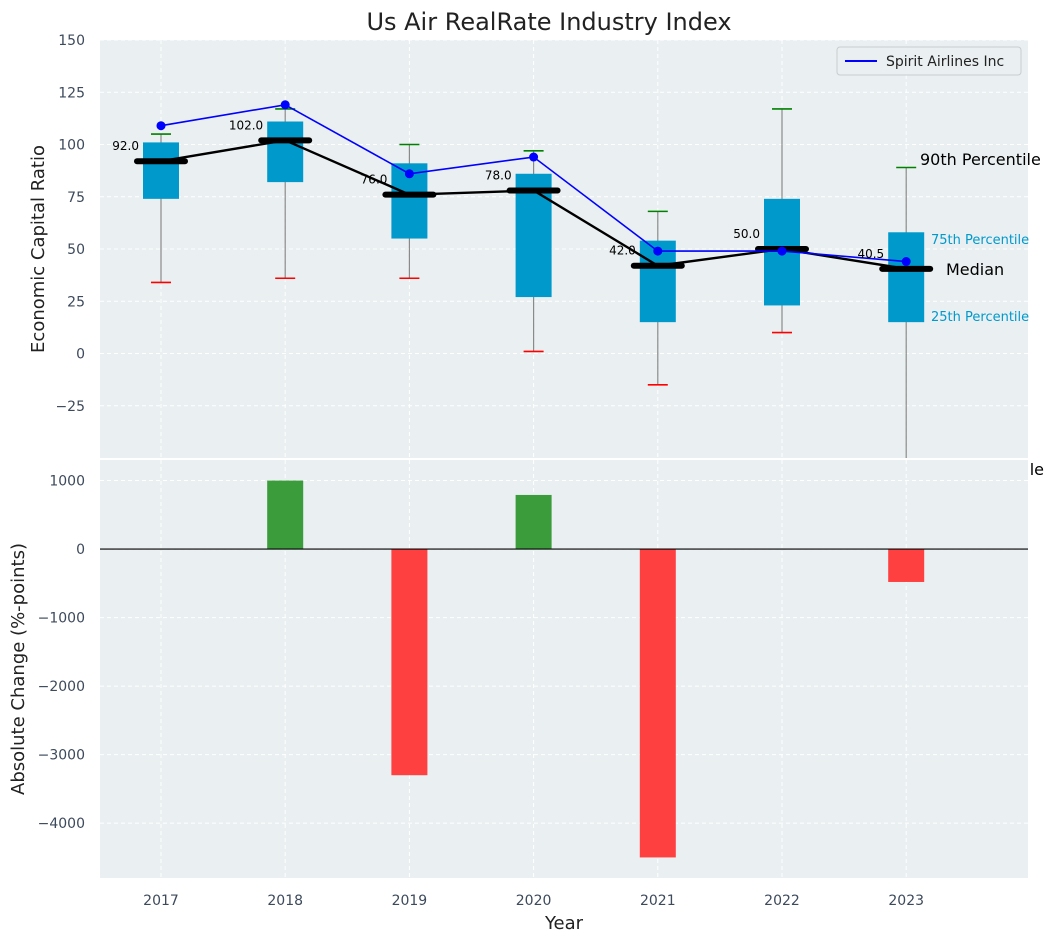 This screenshot has height=942, width=1054. What do you see at coordinates (782, 901) in the screenshot?
I see `x-tick-label: 2022` at bounding box center [782, 901].